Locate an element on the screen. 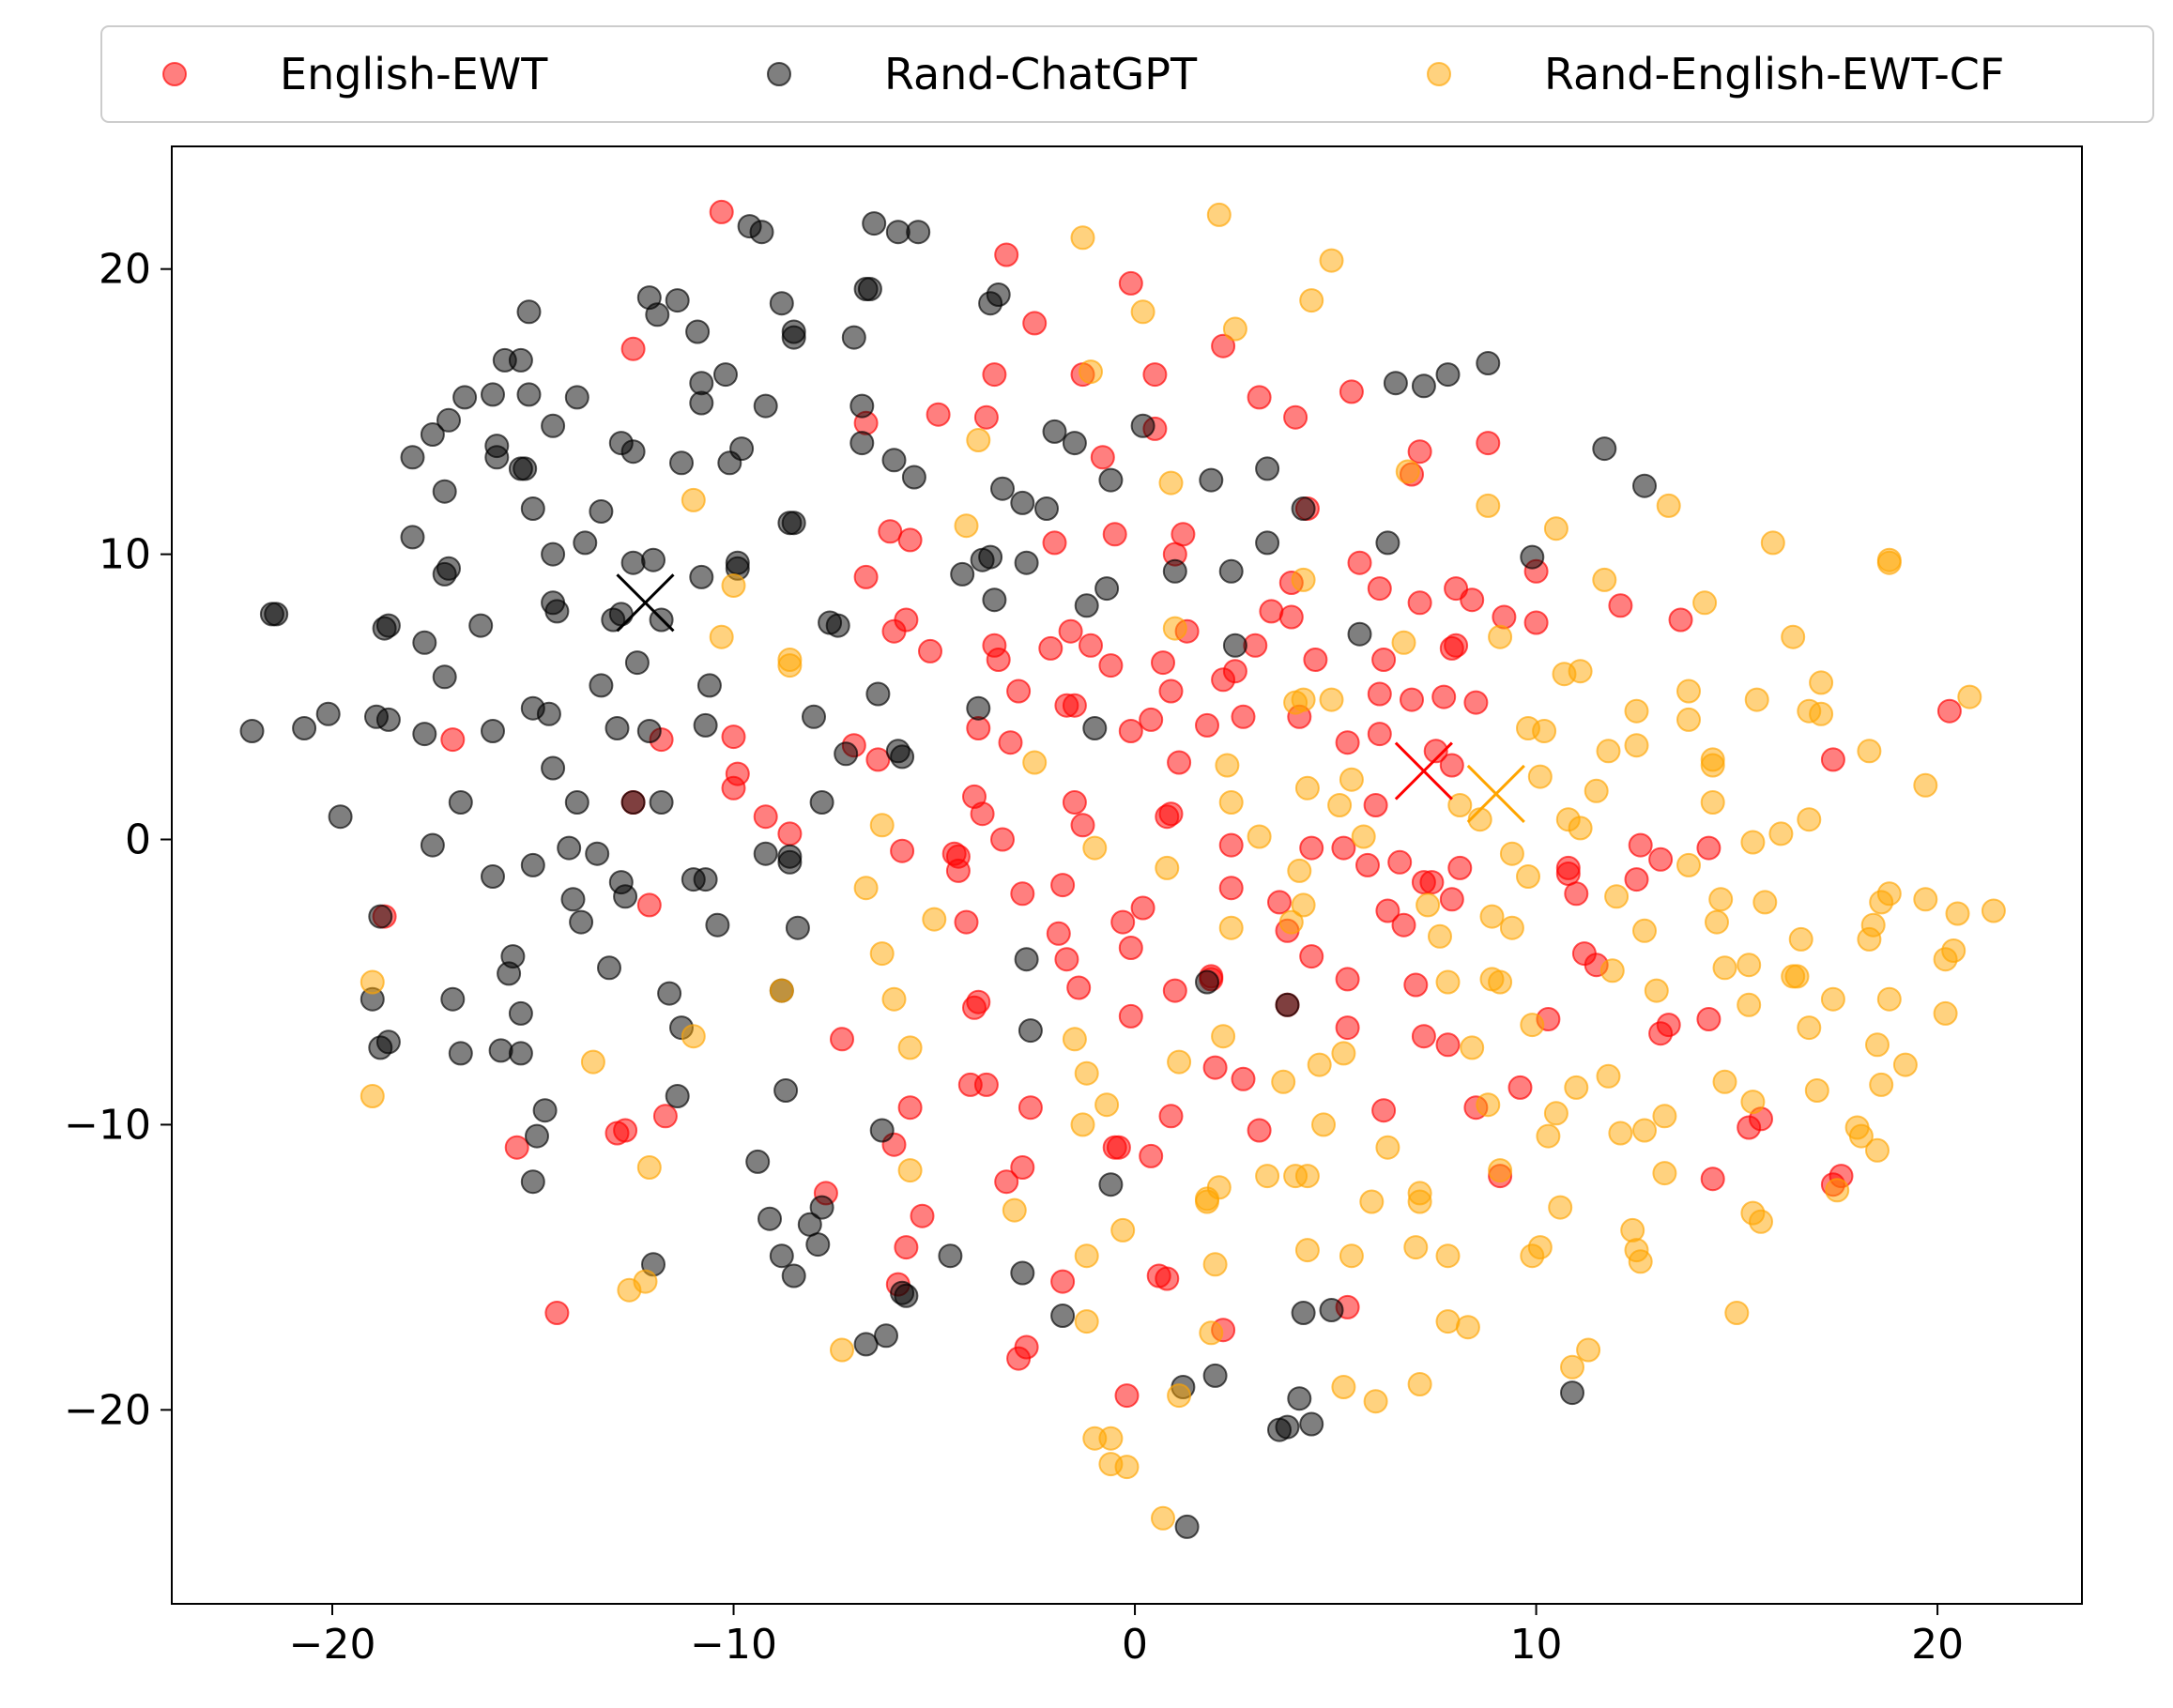  series-1-centroid-marker is located at coordinates (645, 603).